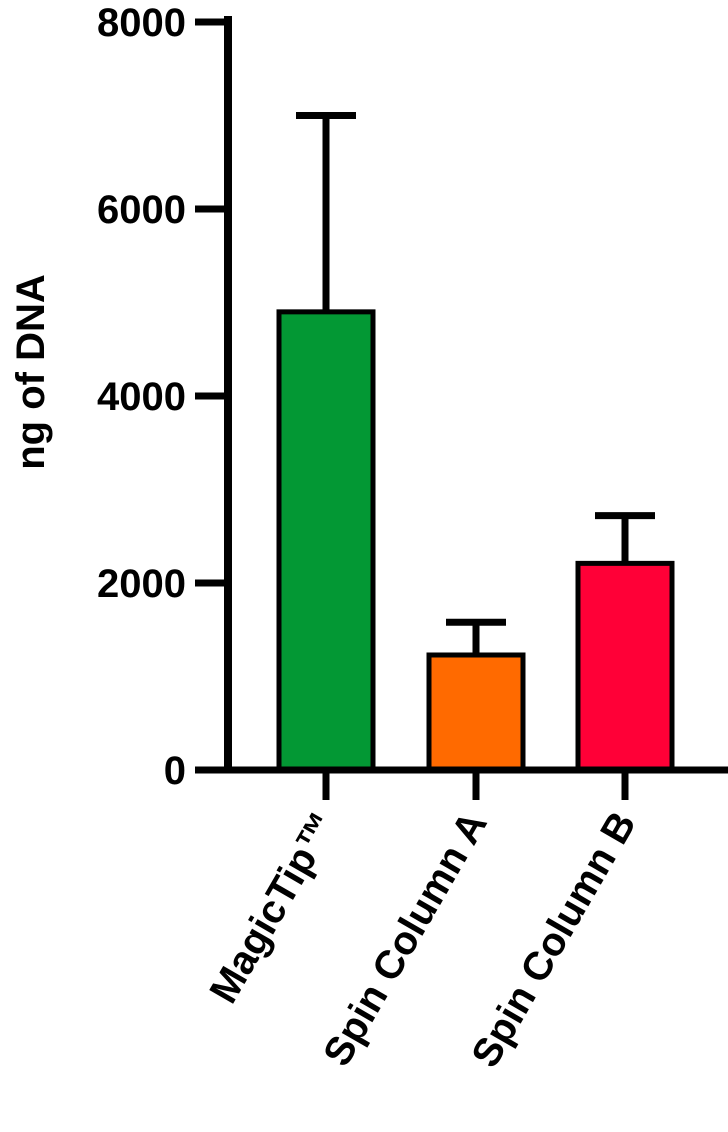 Image resolution: width=728 pixels, height=1132 pixels. I want to click on y-tick-label: 4000, so click(141, 397).